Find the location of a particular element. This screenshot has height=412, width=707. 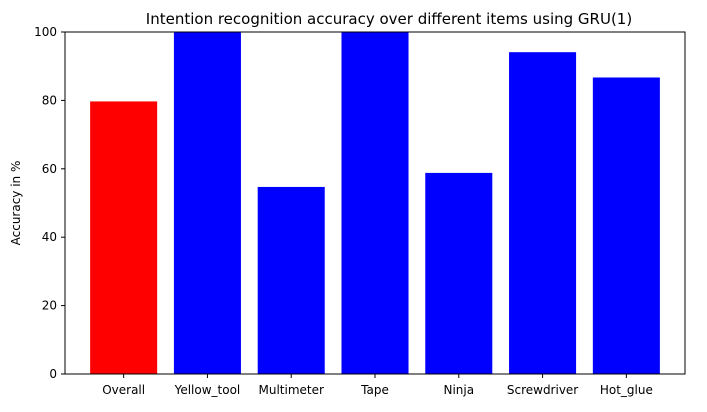

bar-yellow-tool is located at coordinates (207, 203).